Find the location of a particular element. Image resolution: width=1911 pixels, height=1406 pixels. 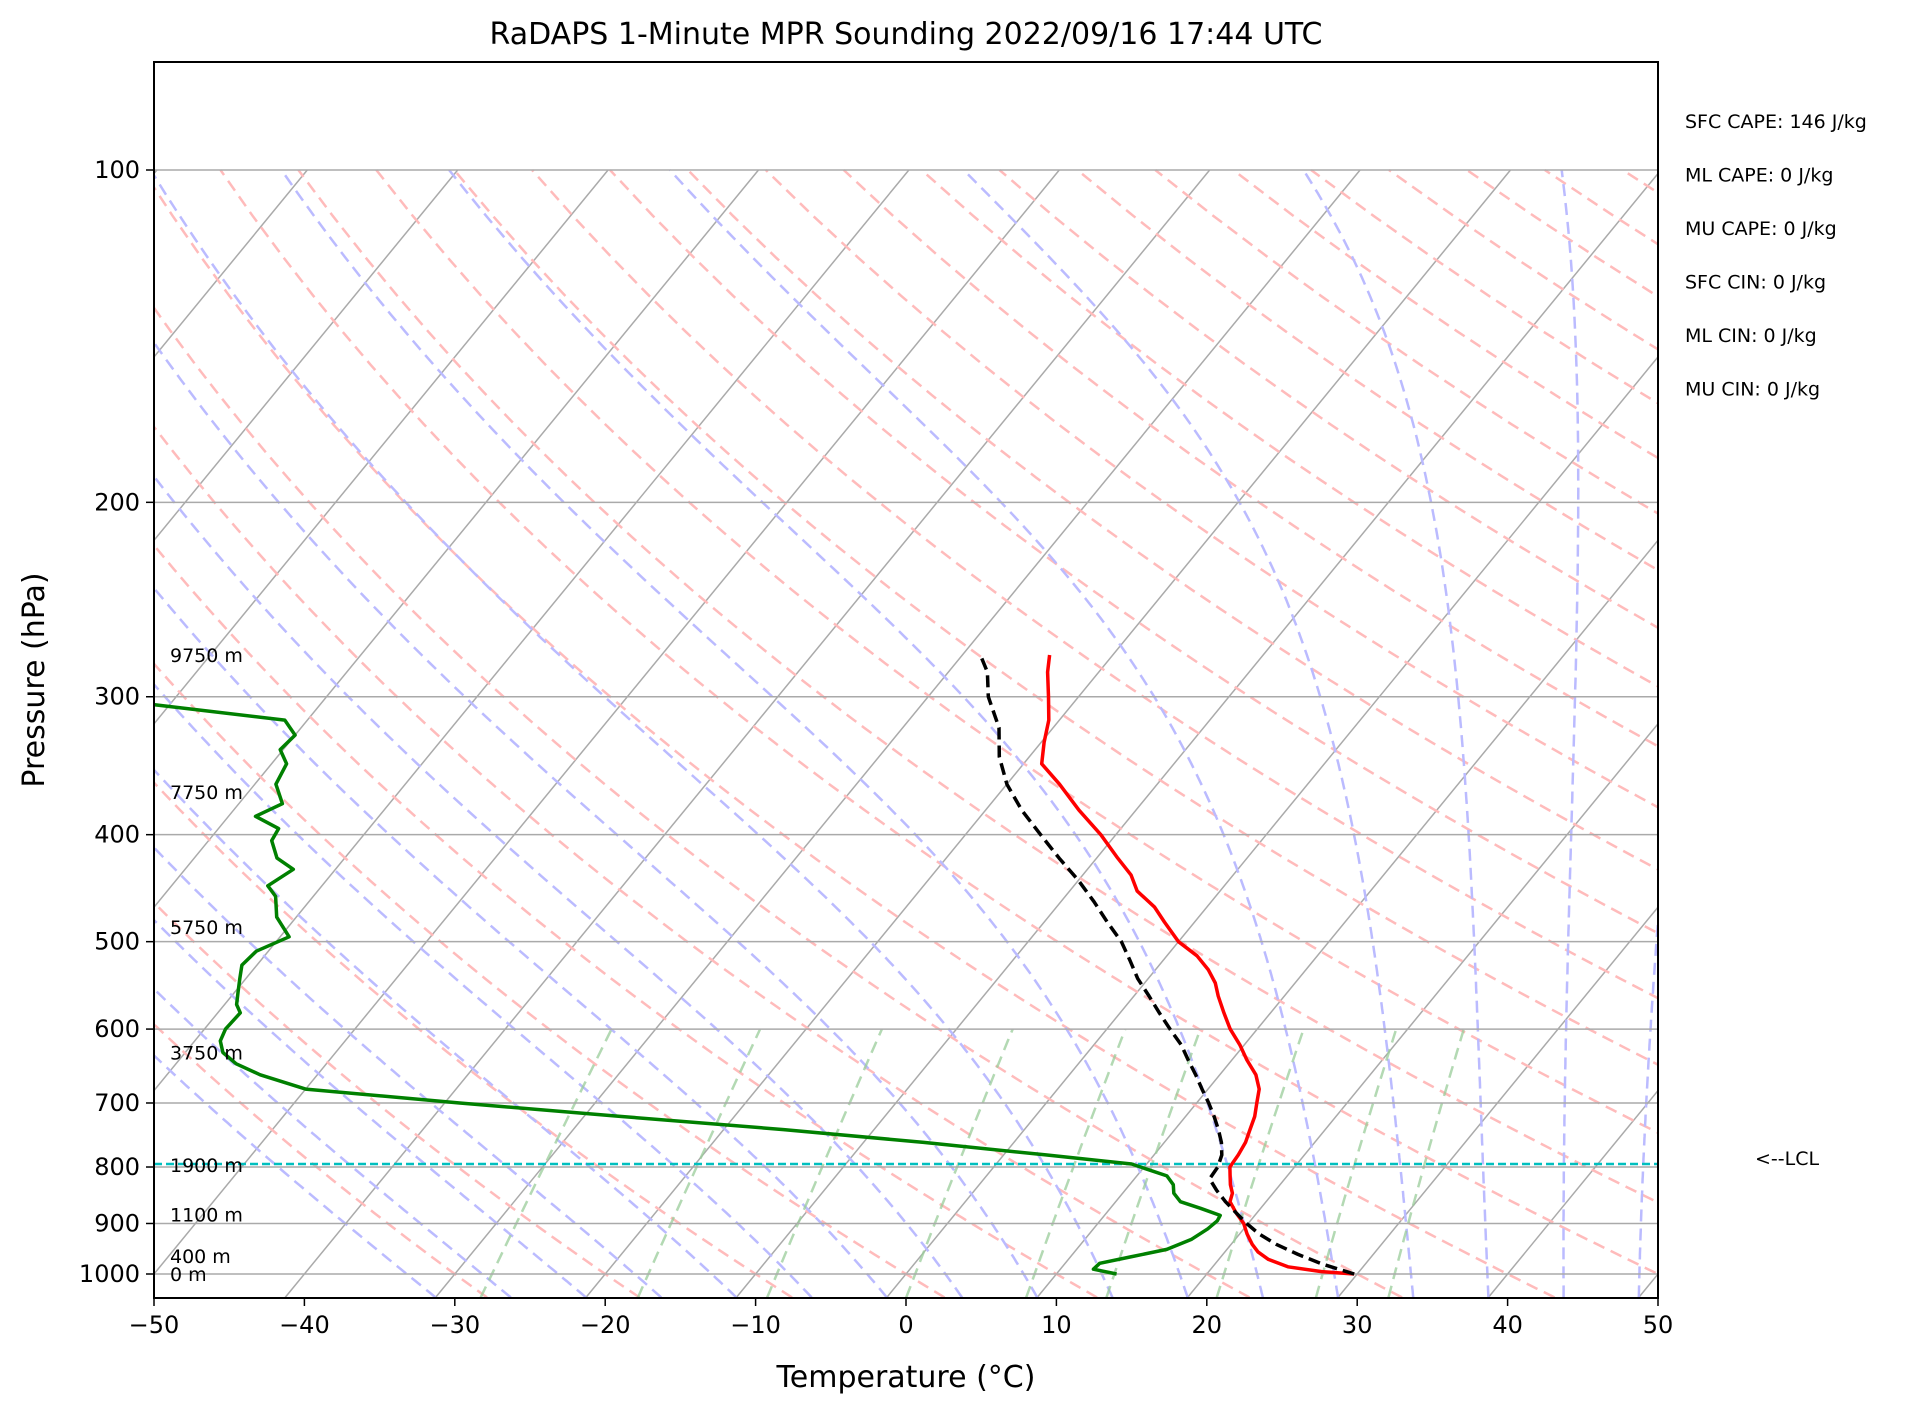

index-label: MU CIN: 0 J/kg is located at coordinates (1752, 390).